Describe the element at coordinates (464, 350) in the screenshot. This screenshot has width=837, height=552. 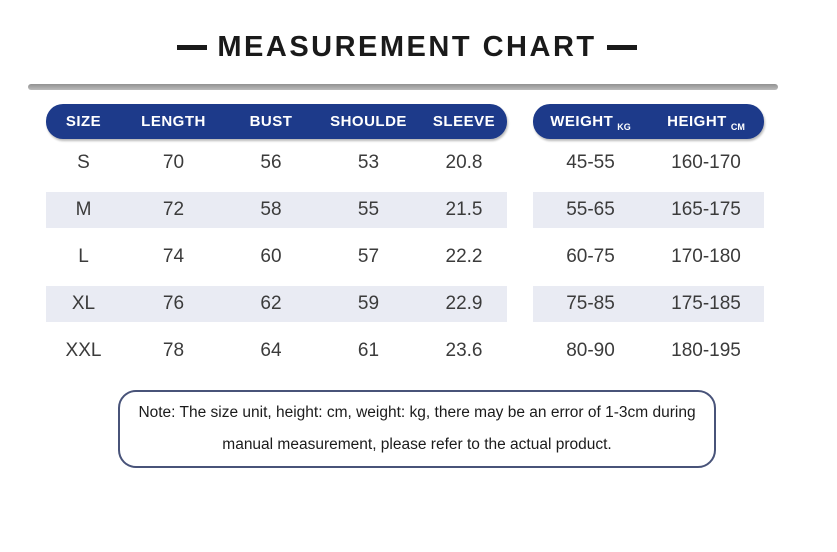
I see `sleeve-cell: 23.6` at that location.